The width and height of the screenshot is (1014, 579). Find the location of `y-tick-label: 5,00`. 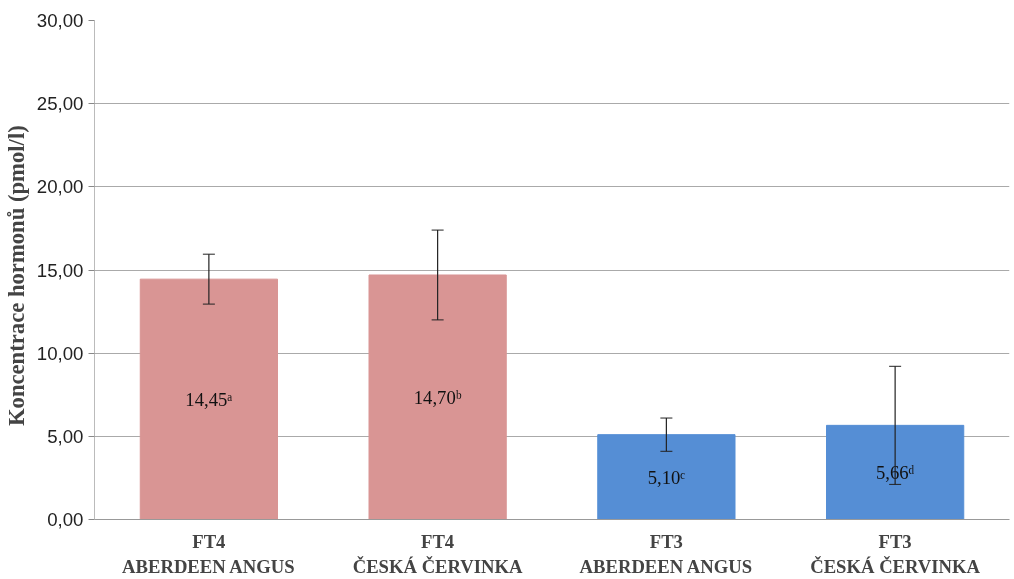

y-tick-label: 5,00 is located at coordinates (65, 436).